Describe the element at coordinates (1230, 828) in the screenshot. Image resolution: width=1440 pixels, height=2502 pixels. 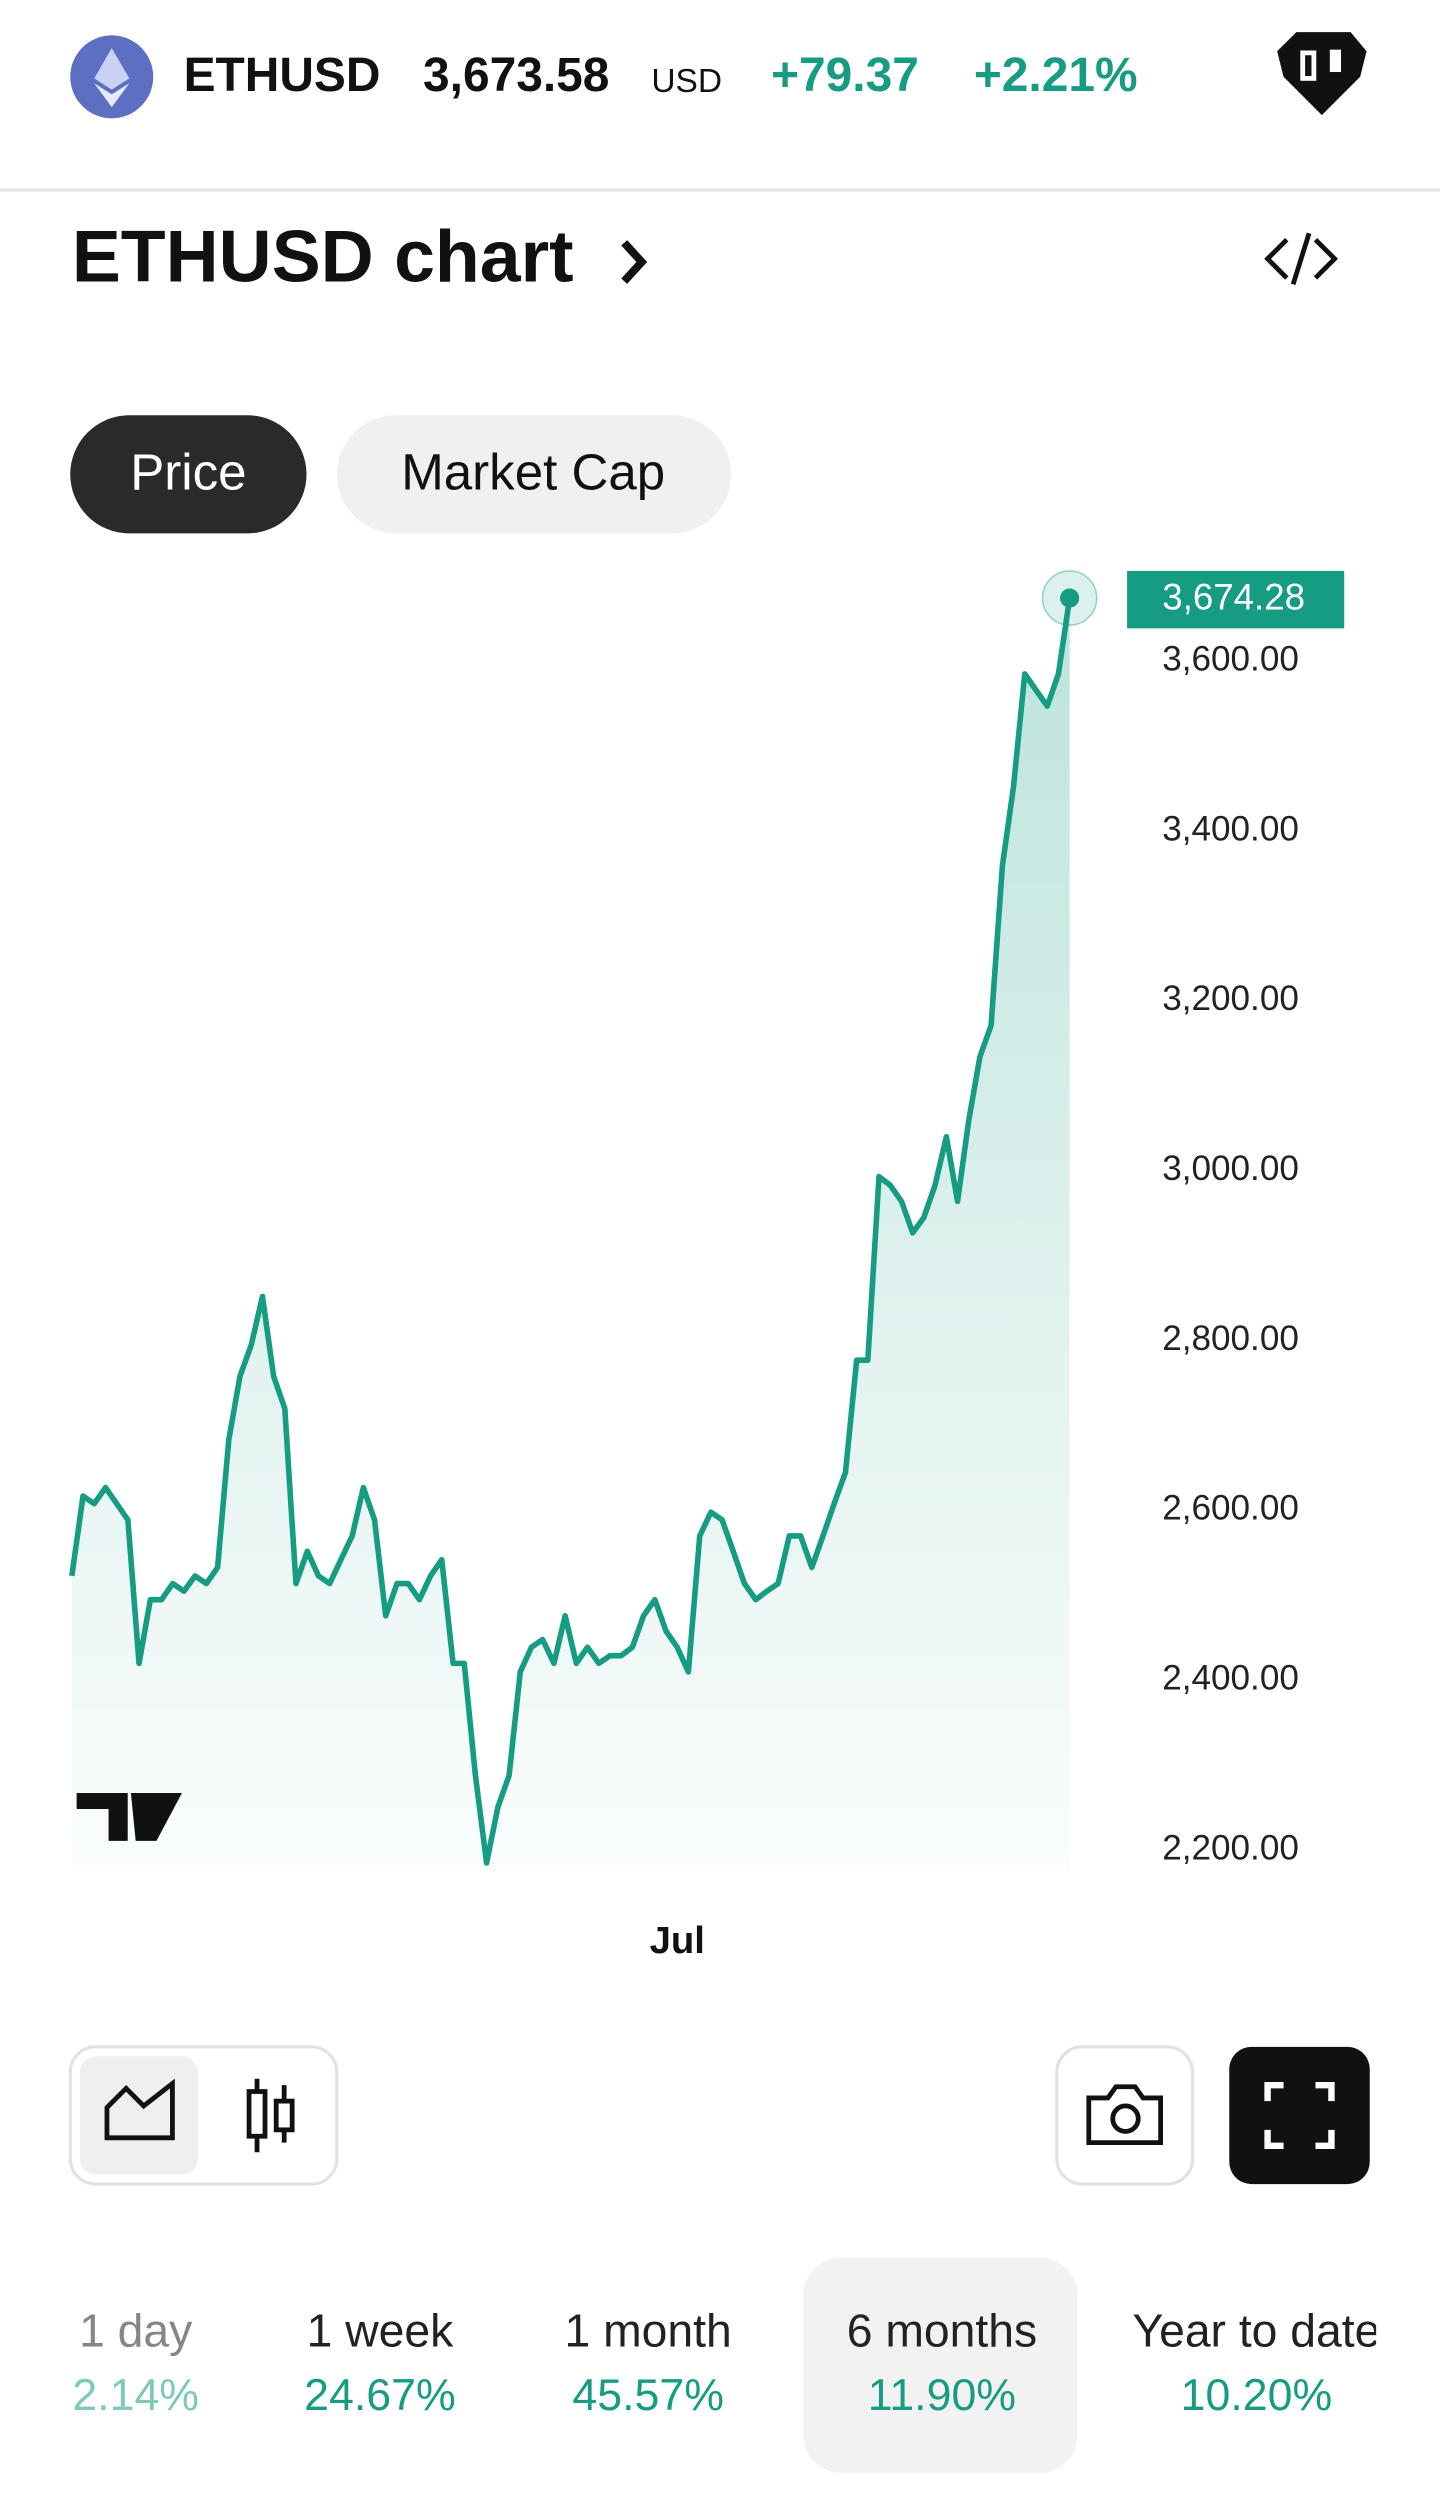
I see `y-tick-label: 3,400.00` at that location.